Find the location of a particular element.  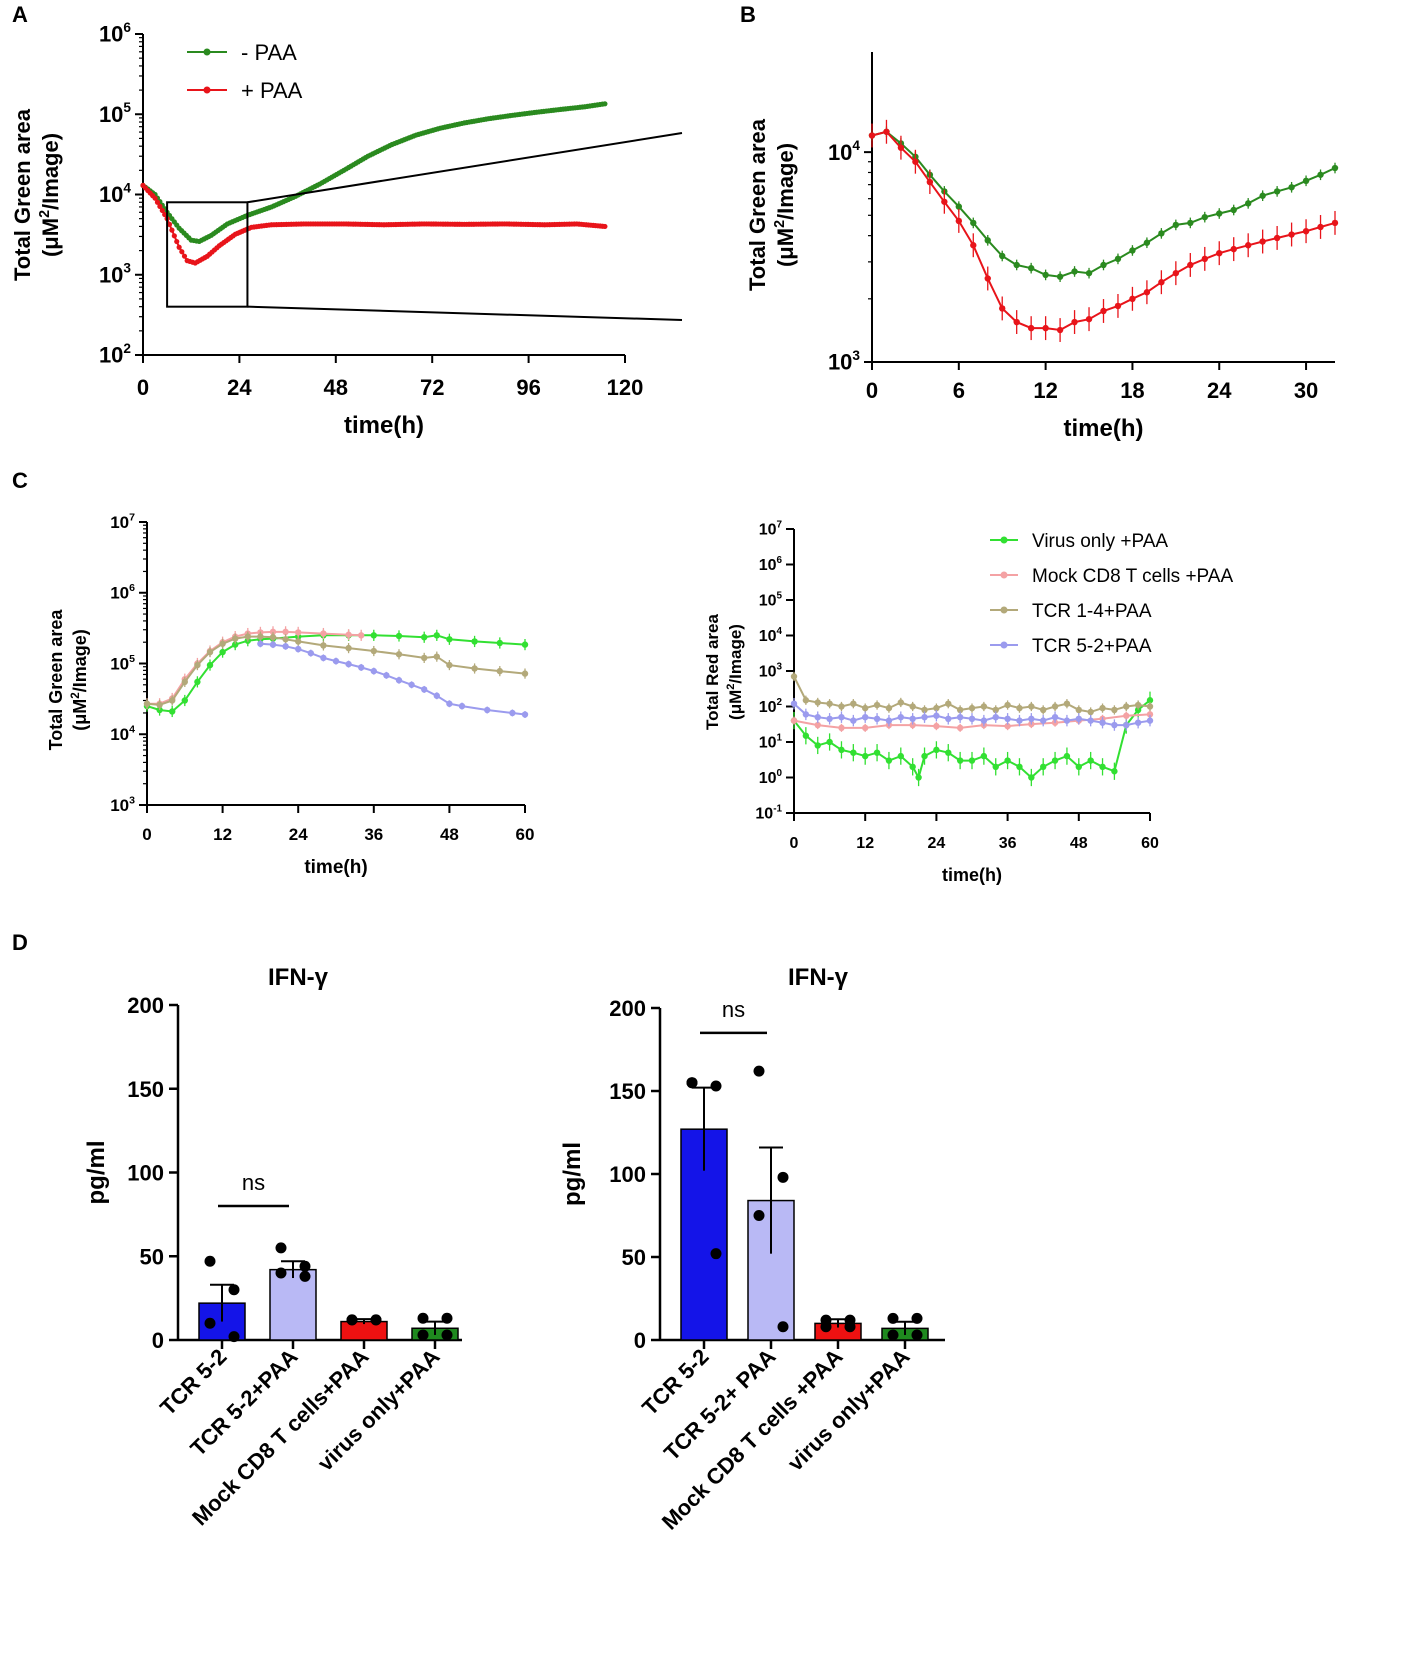

x-tick-label: 60 is located at coordinates (525, 834).